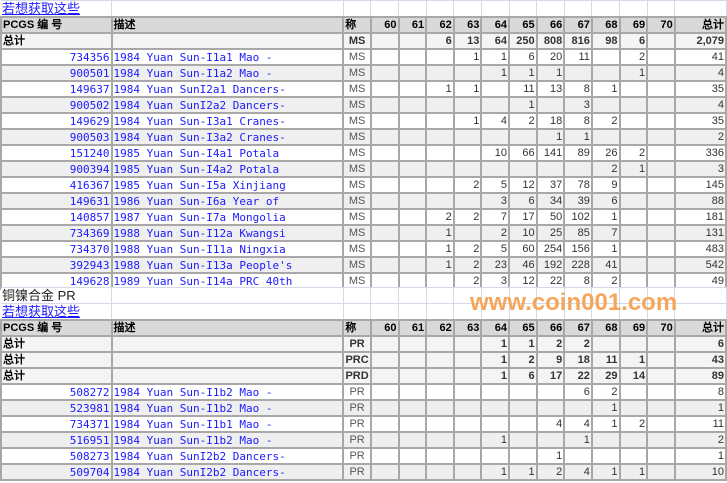  Describe the element at coordinates (578, 424) in the screenshot. I see `count-cell: 4` at that location.